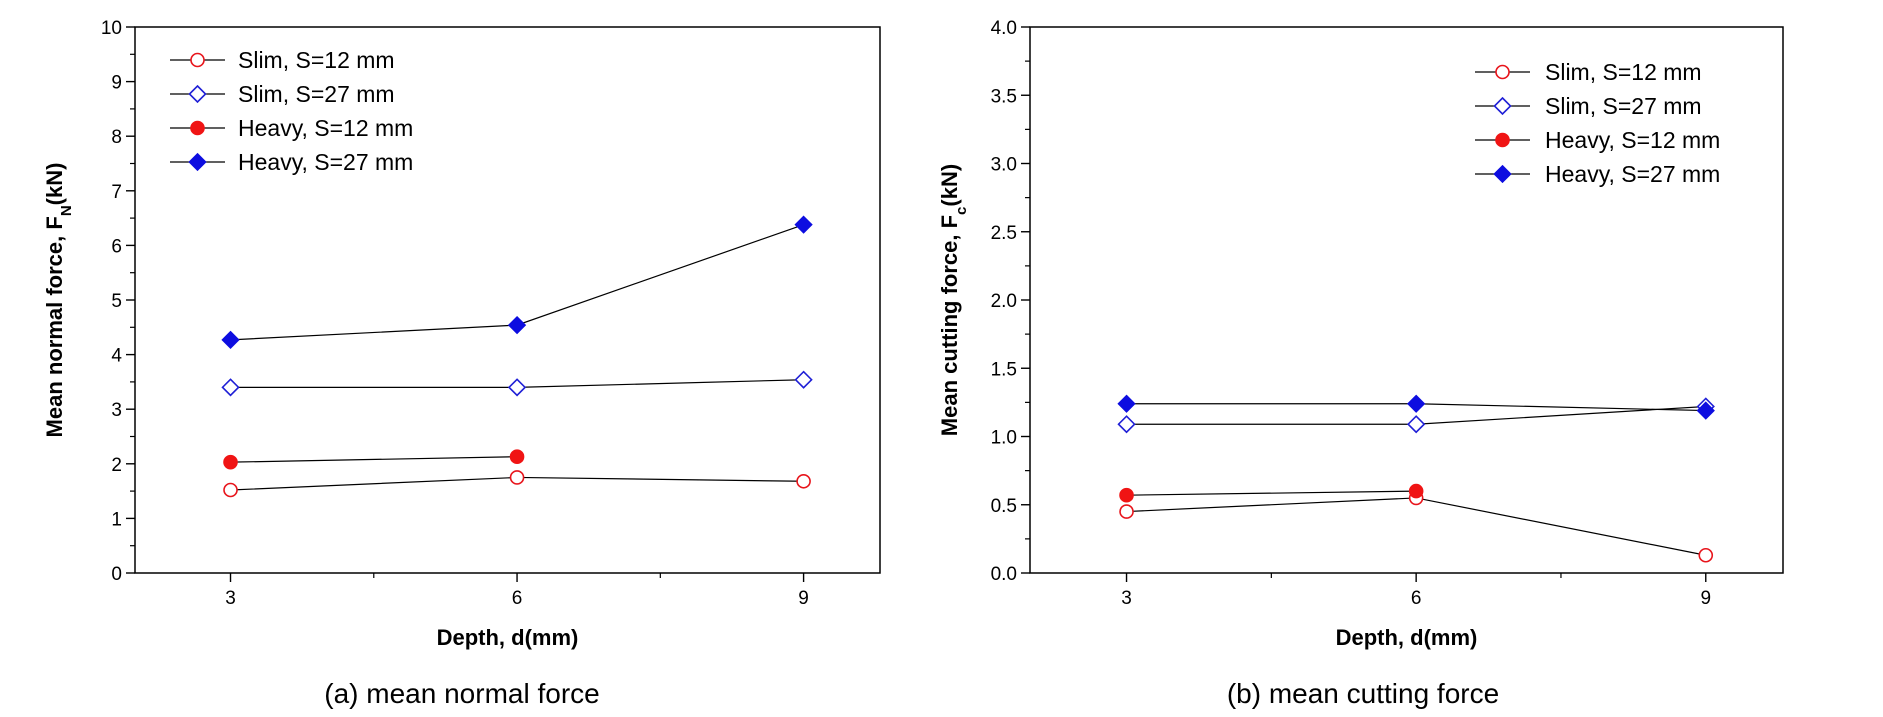  What do you see at coordinates (1623, 72) in the screenshot?
I see `chart-b-legend-label: Slim, S=12 mm` at bounding box center [1623, 72].